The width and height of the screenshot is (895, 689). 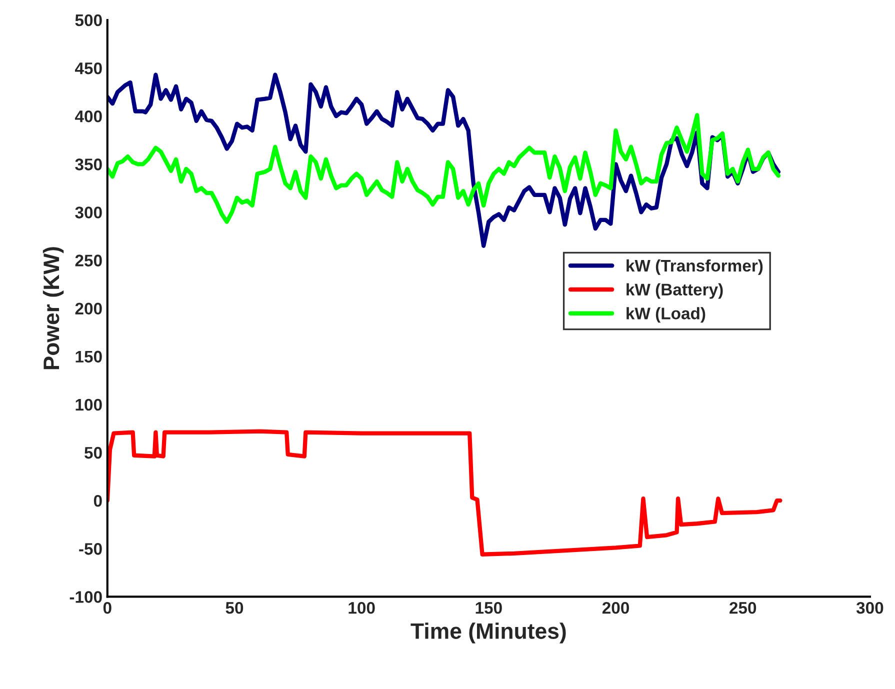 I want to click on y-tick-label: 250, so click(x=88, y=260).